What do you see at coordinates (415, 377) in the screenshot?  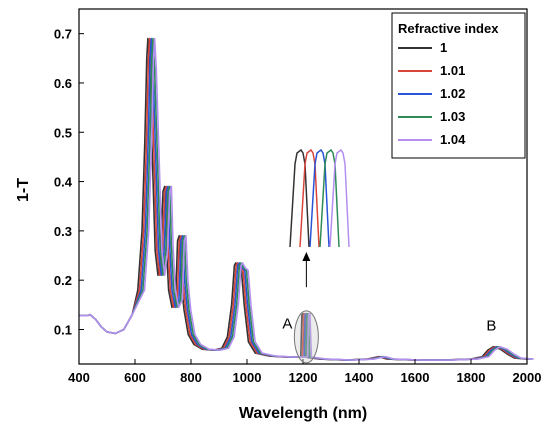 I see `x-tick-label: 1600` at bounding box center [415, 377].